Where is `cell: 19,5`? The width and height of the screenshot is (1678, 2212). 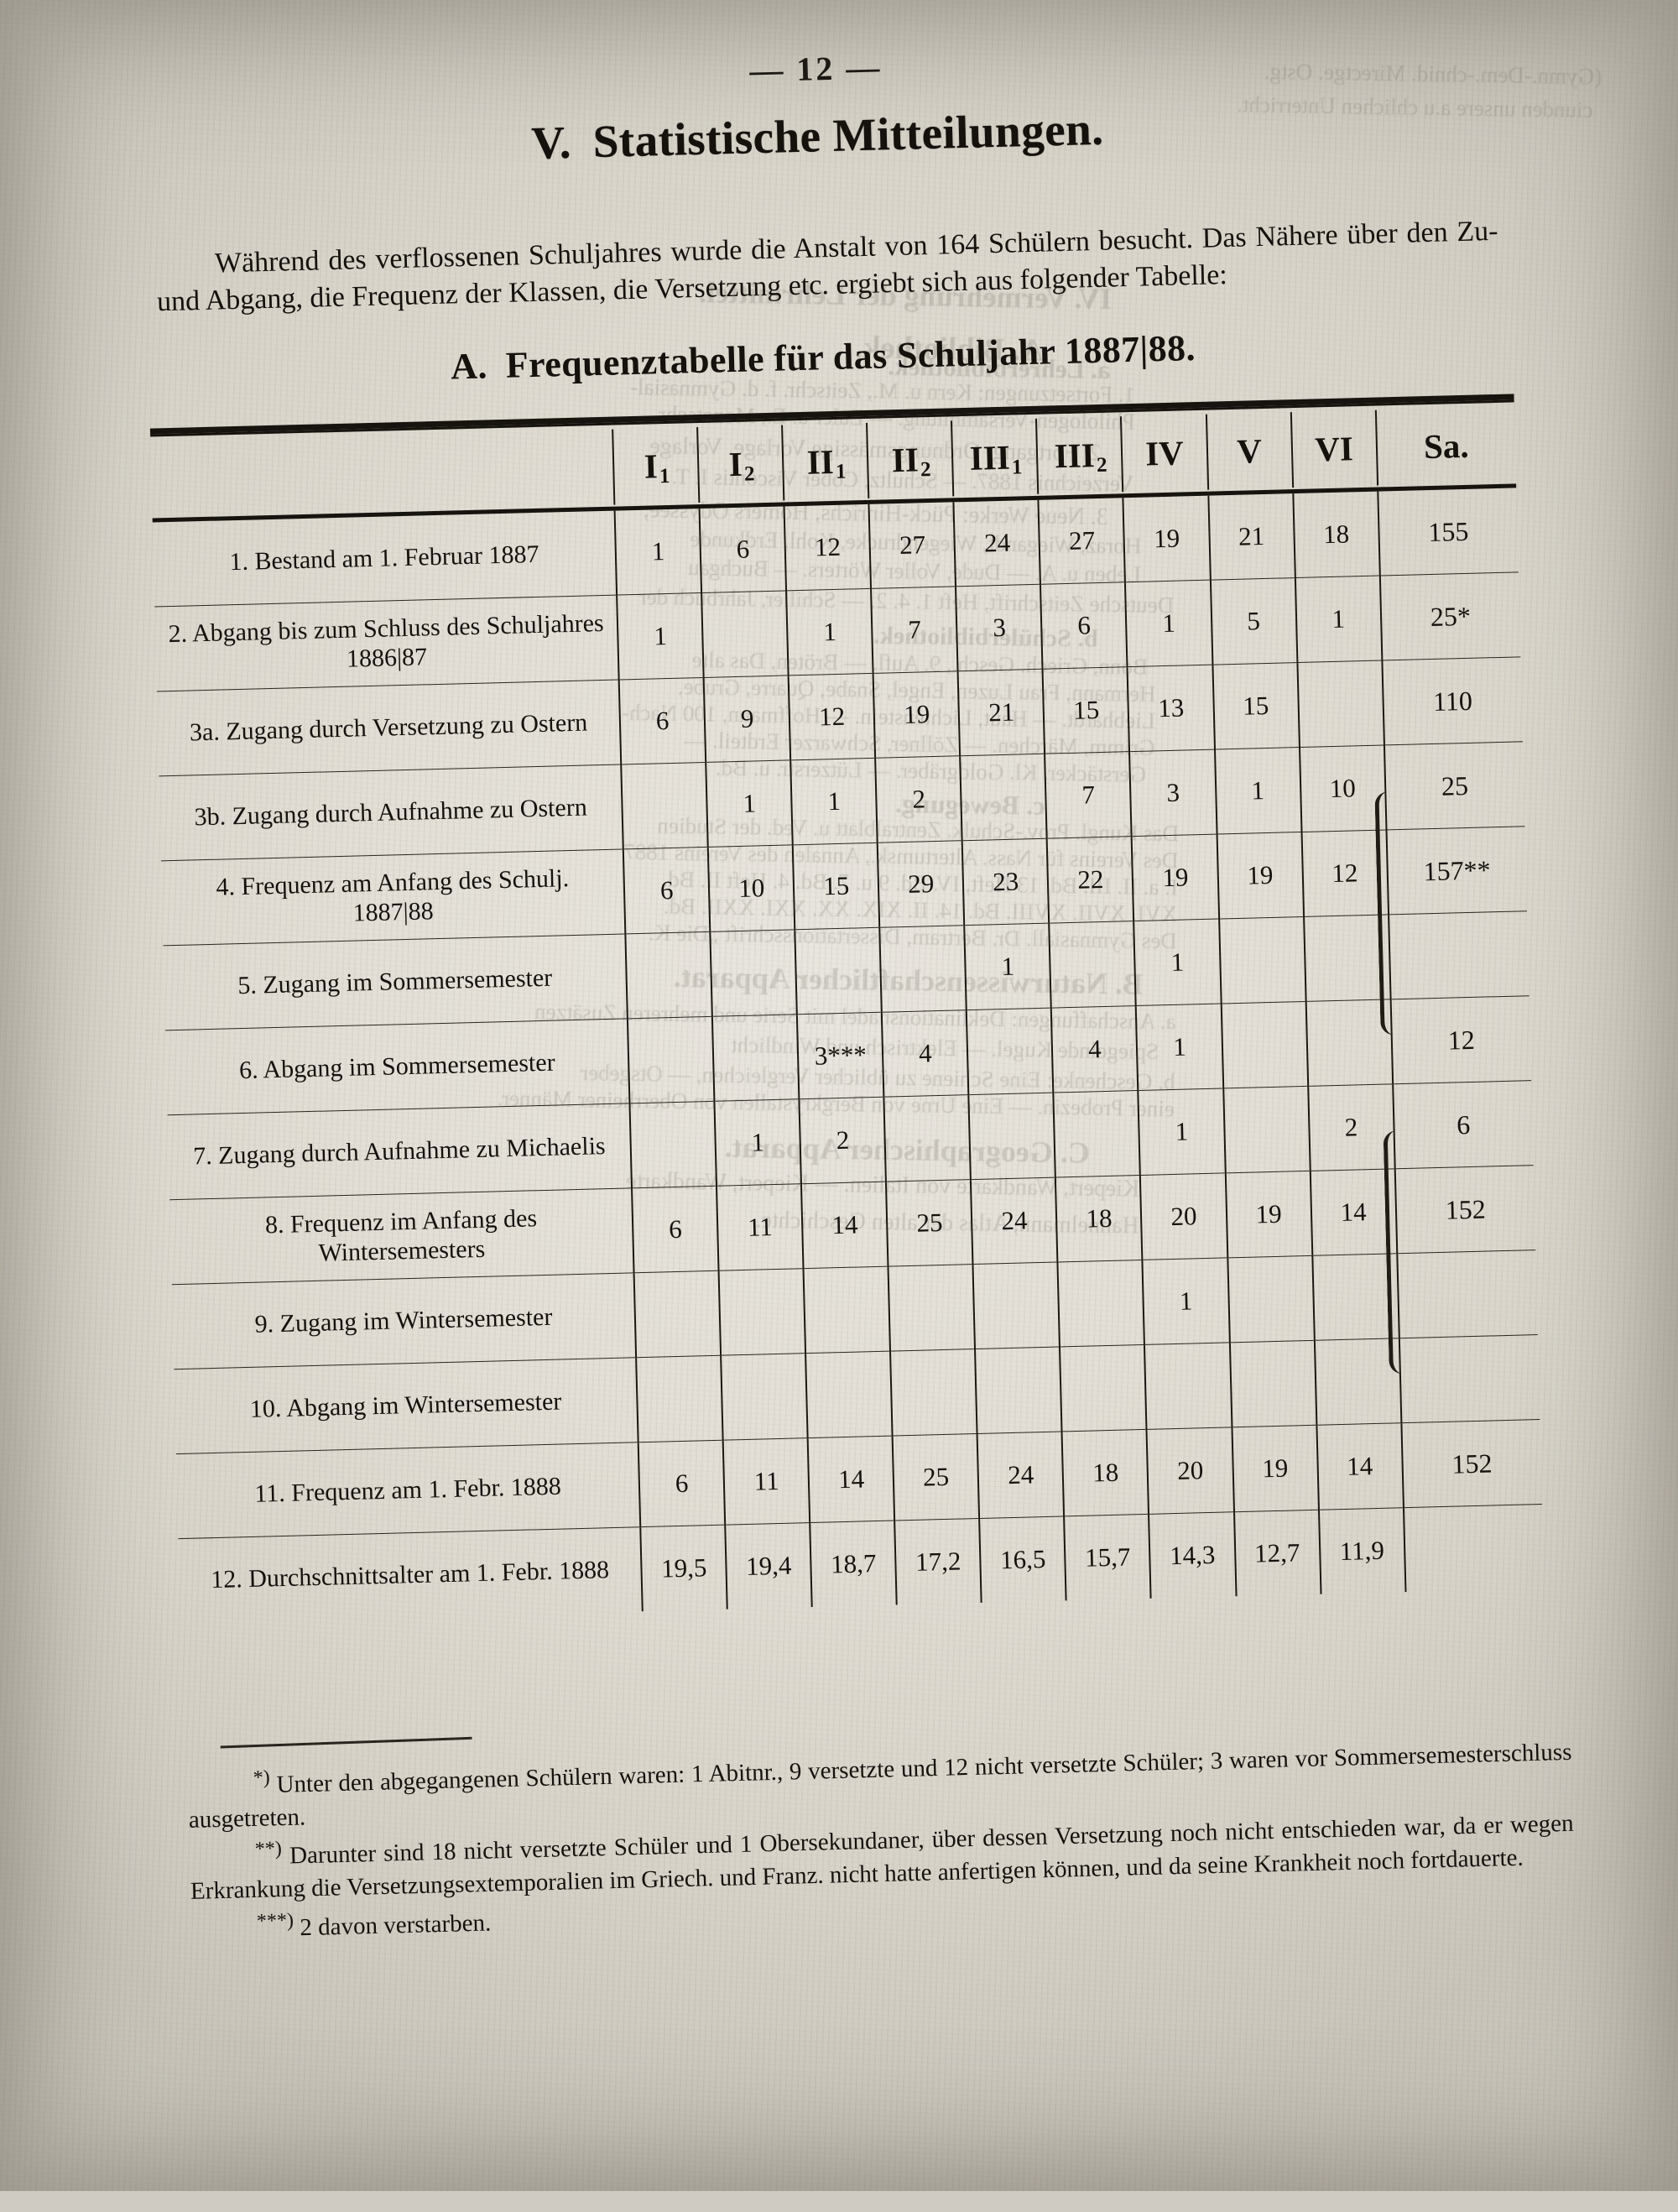 cell: 19,5 is located at coordinates (683, 1568).